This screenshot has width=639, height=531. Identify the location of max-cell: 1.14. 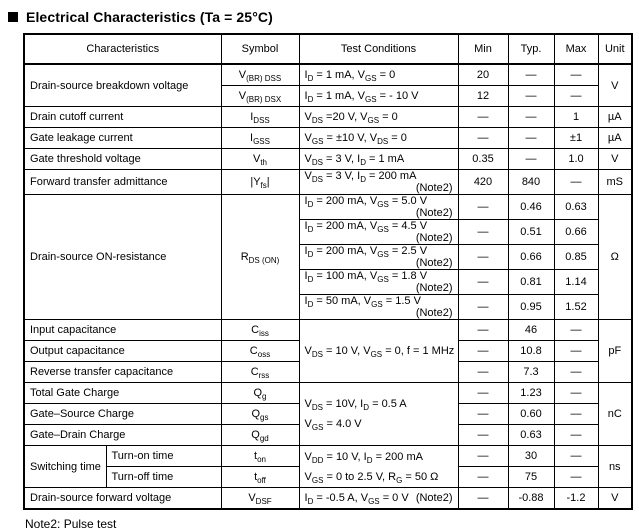
(576, 282).